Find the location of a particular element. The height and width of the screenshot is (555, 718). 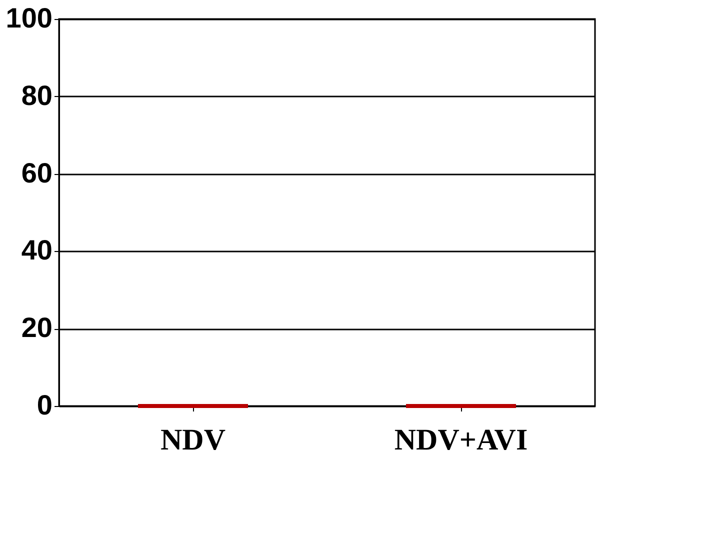

x-tick-label: NDV+AVI is located at coordinates (461, 440).